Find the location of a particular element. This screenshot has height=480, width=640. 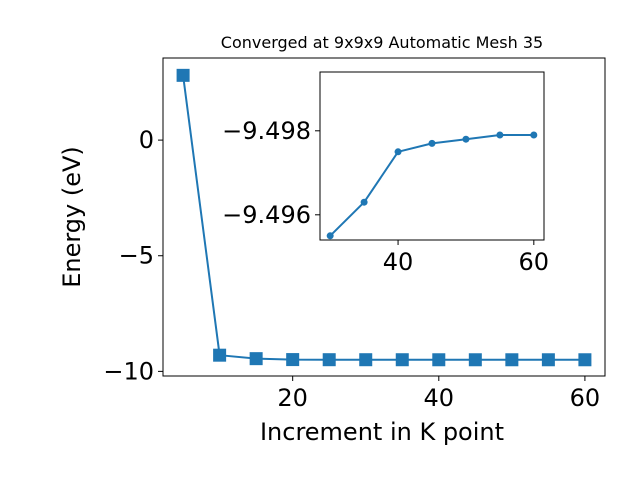

inset-y-tick-label: −9.496 is located at coordinates (266, 215).